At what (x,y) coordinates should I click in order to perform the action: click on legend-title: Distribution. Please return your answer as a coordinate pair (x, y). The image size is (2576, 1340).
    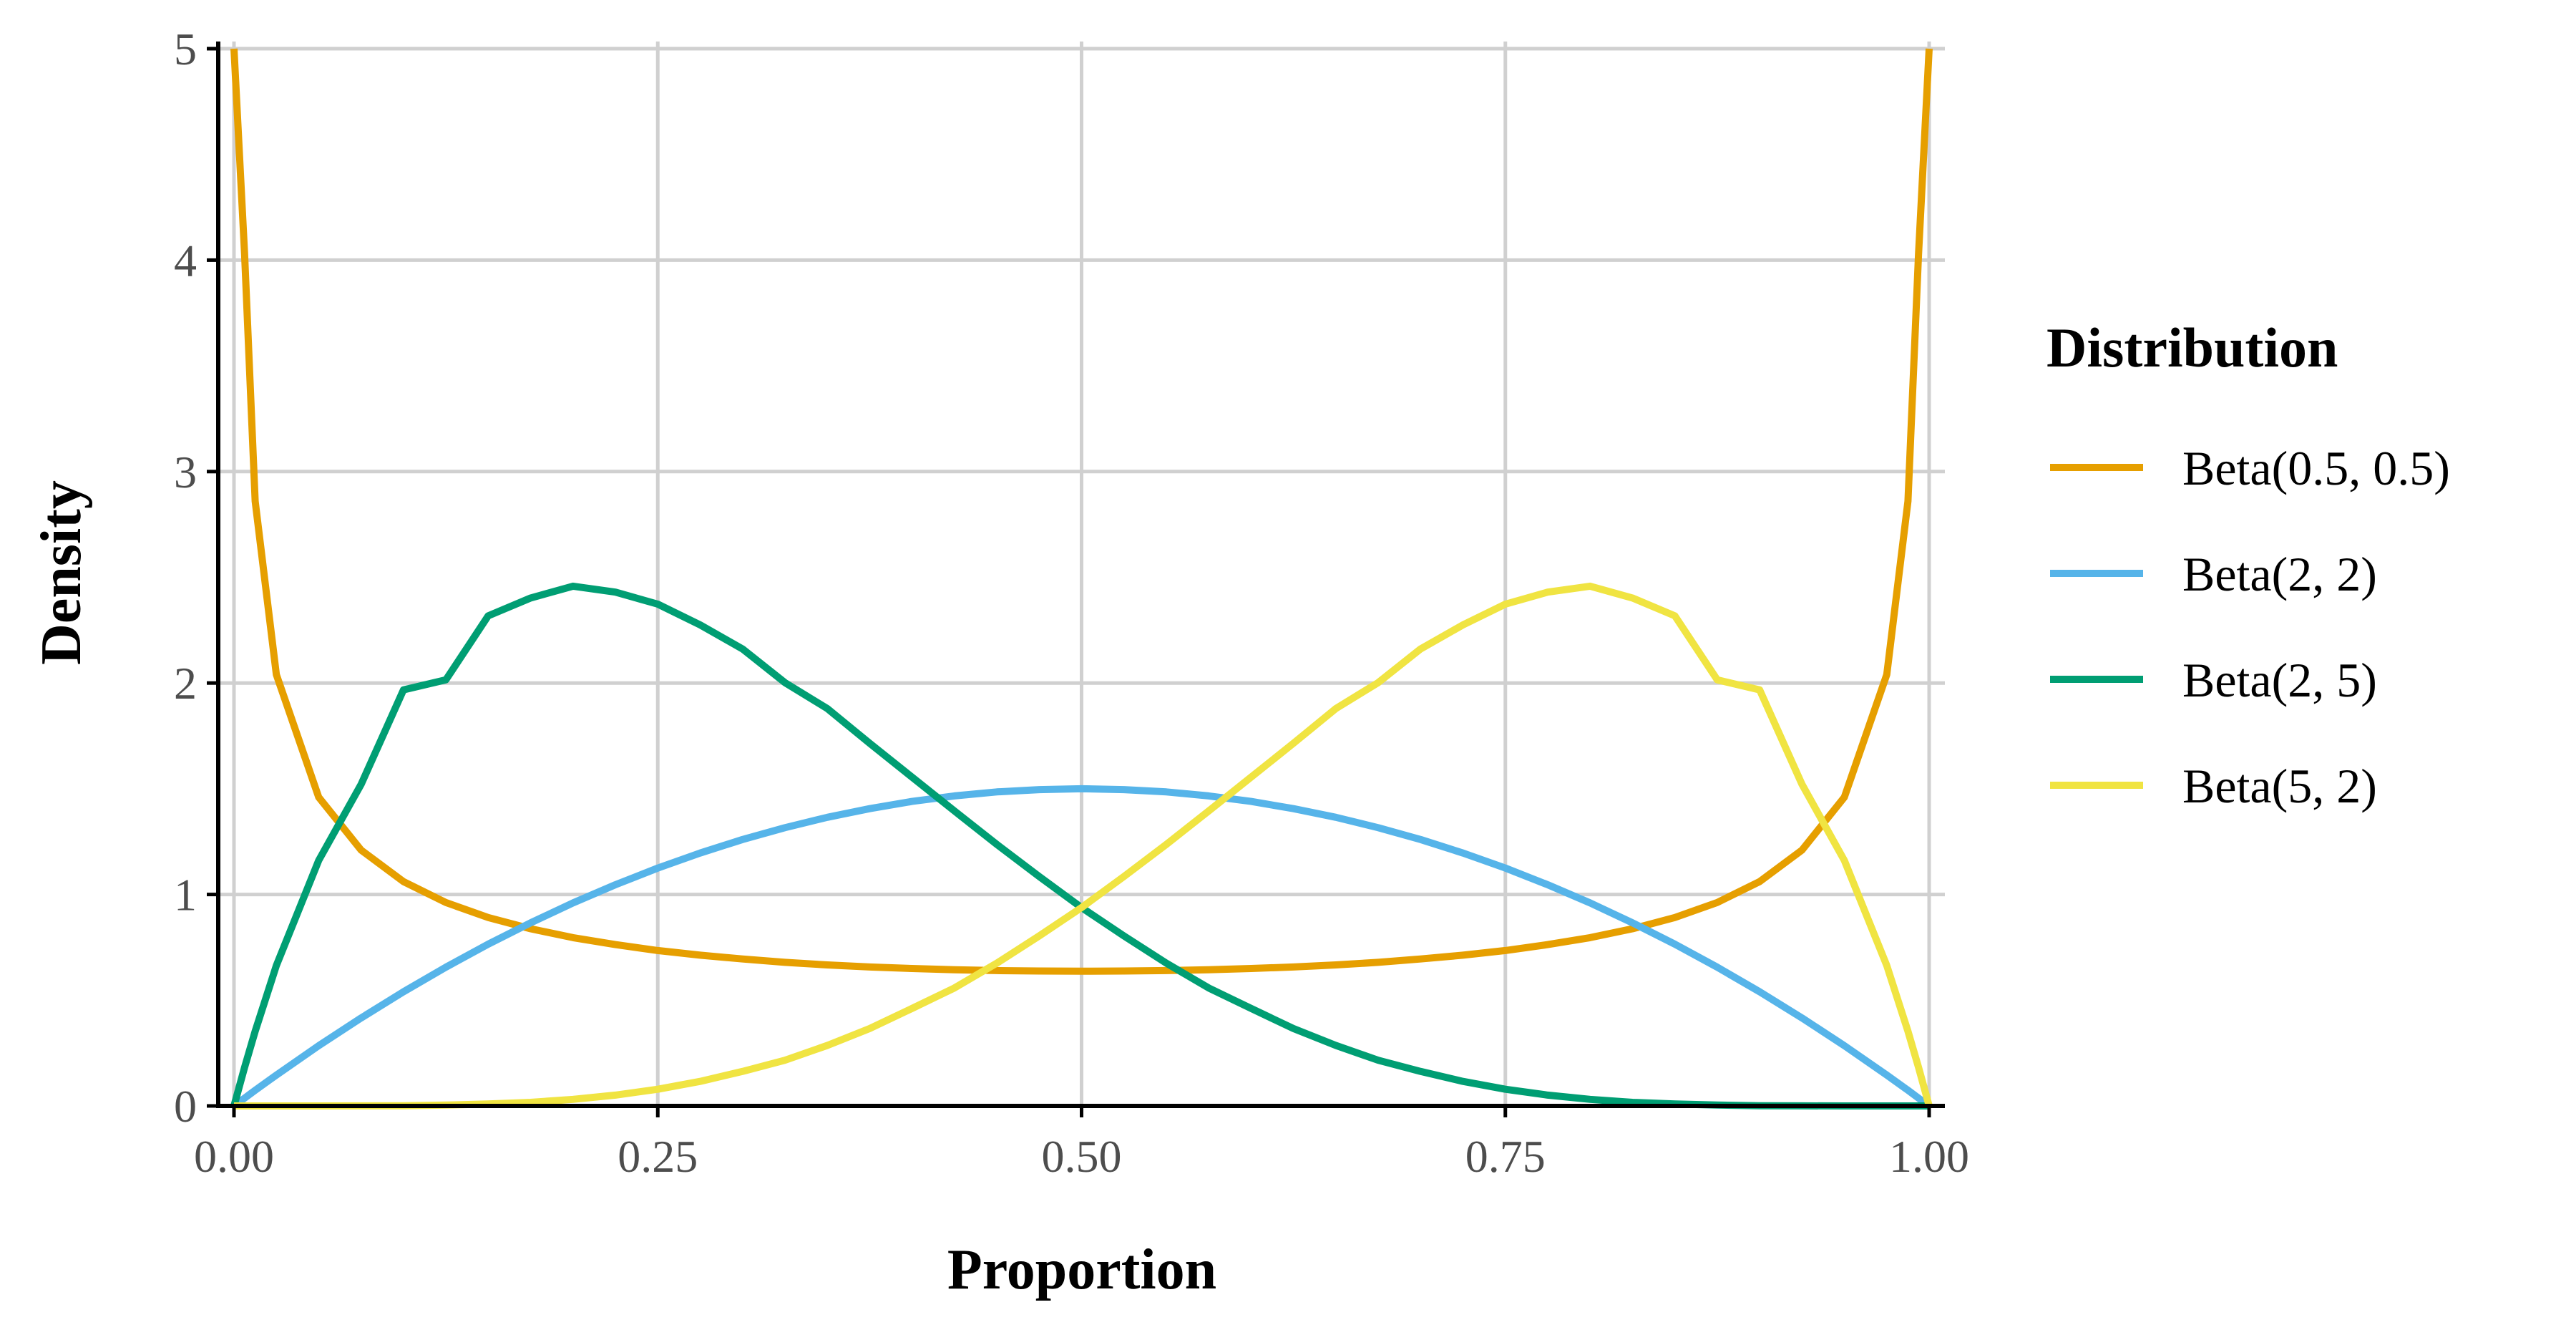
    Looking at the image, I should click on (2192, 347).